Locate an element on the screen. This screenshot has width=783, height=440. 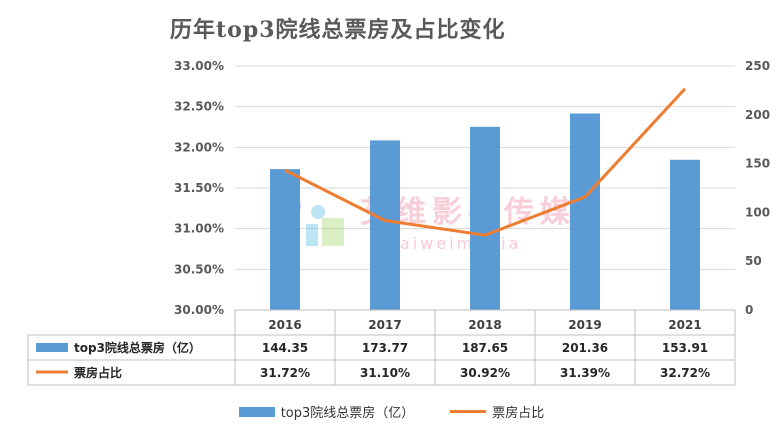
table-legend-swatch-bars is located at coordinates (52, 347).